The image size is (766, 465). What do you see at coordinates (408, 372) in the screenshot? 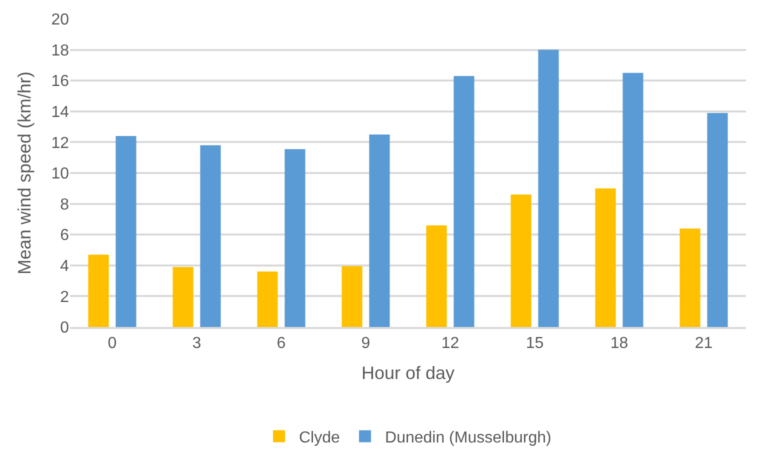
I see `x-axis-title: Hour of day` at bounding box center [408, 372].